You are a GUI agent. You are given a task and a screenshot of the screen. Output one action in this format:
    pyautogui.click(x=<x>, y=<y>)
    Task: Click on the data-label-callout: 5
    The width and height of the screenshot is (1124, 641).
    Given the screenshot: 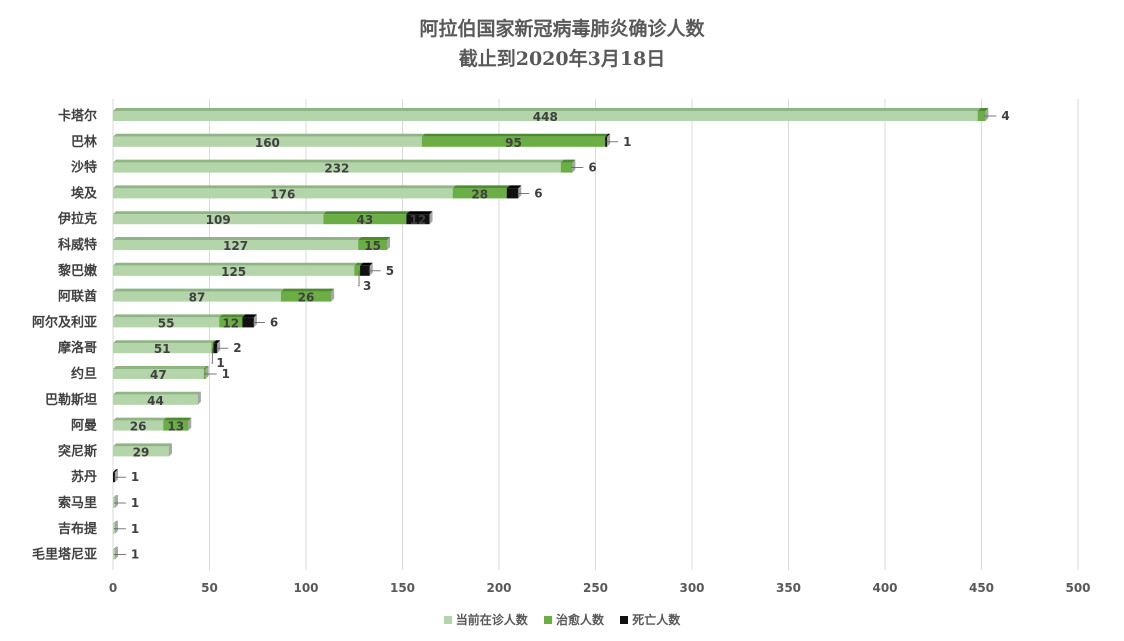 What is the action you would take?
    pyautogui.click(x=390, y=271)
    